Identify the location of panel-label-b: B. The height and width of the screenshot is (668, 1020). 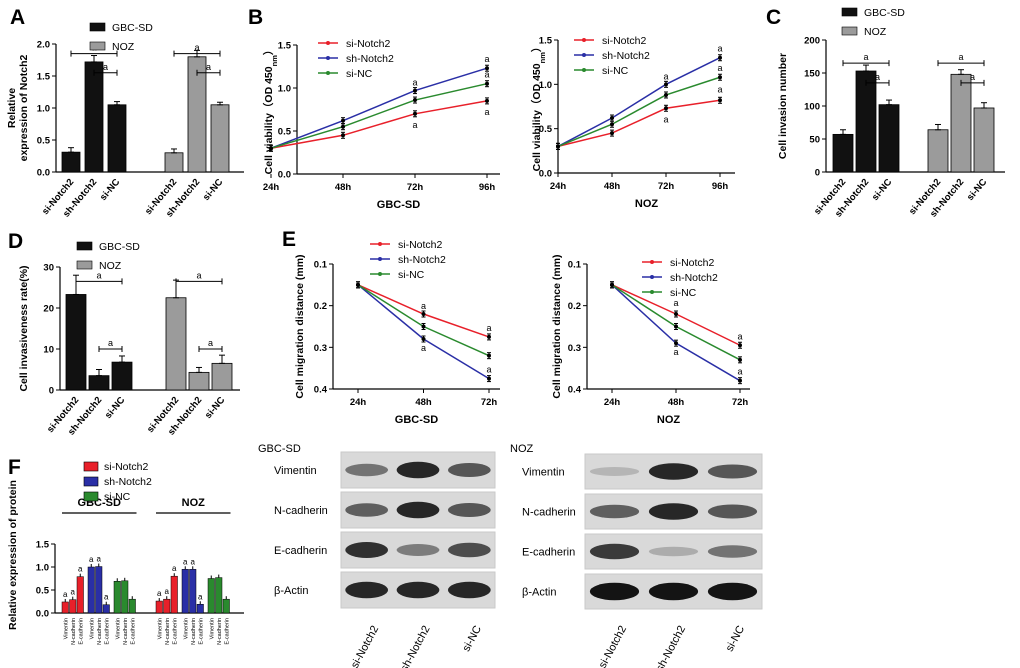
(255, 17).